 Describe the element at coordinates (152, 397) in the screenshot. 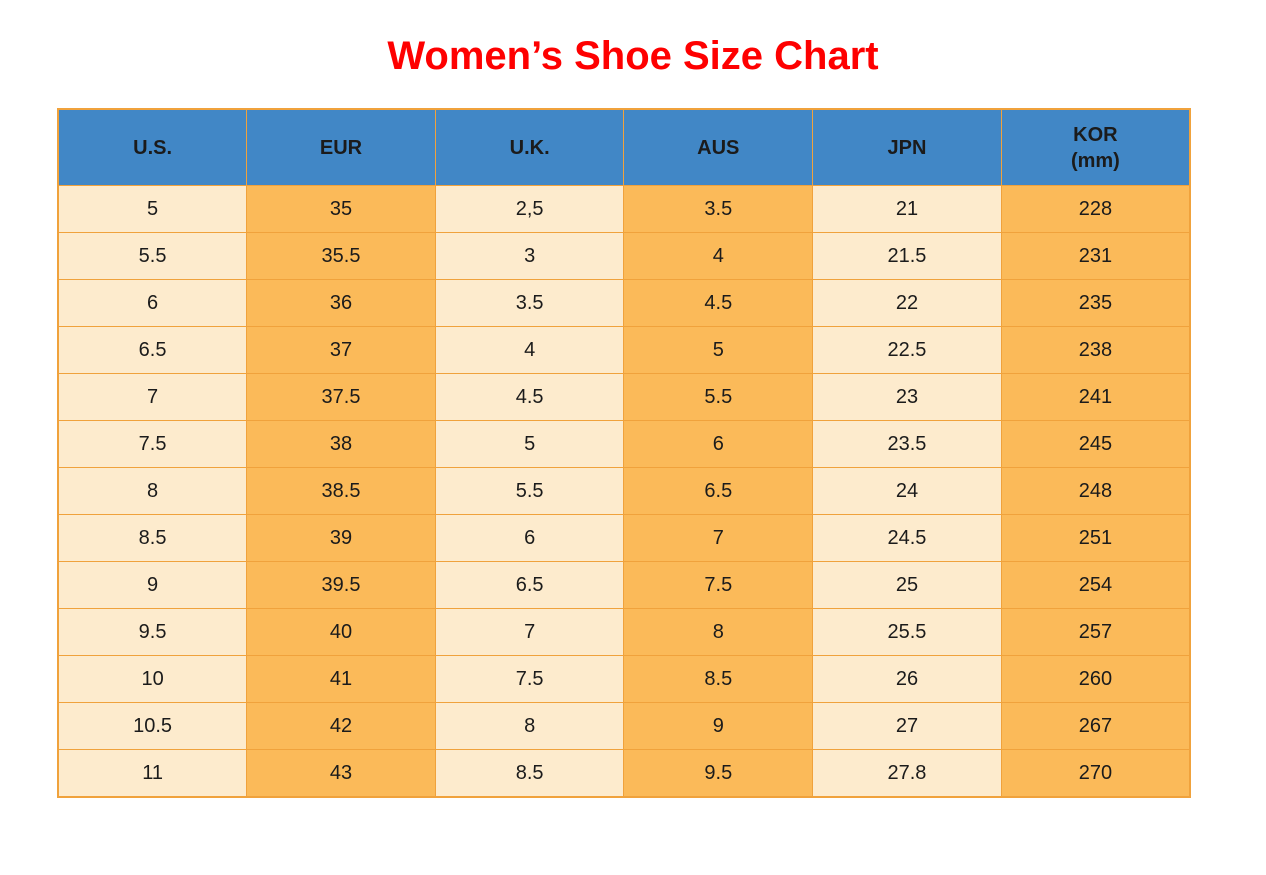

I see `cell-us: 7` at that location.